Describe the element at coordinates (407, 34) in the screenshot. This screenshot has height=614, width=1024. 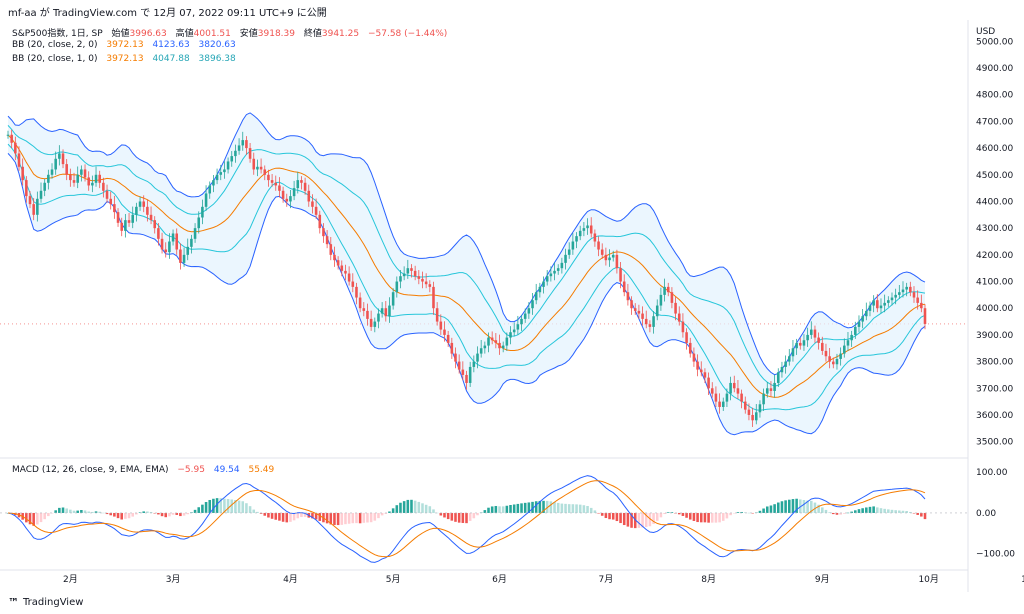
I see `change-value: −57.58 (−1.44%)` at that location.